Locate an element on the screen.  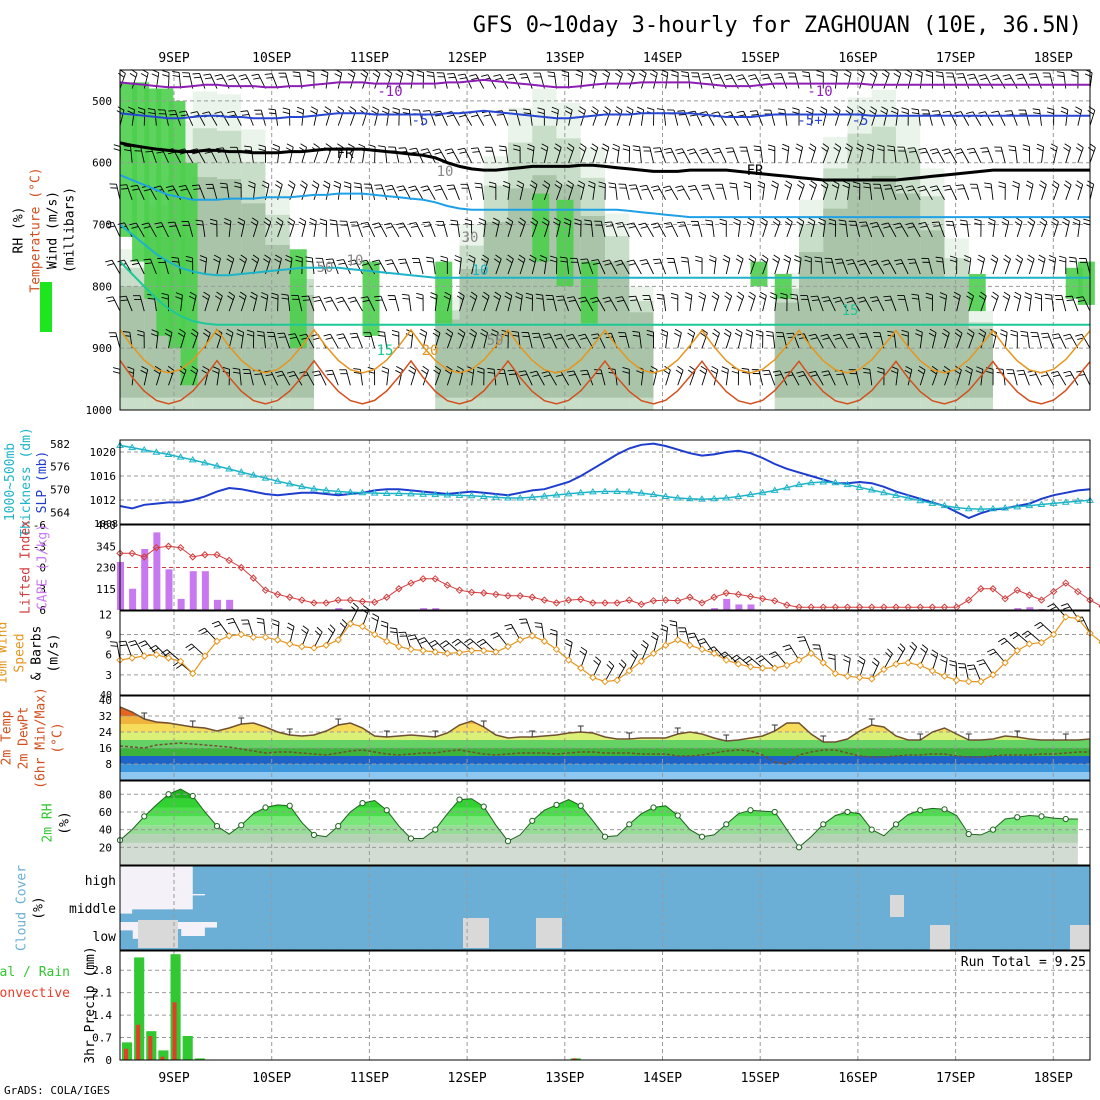
tick-label: 2.1 is located at coordinates (102, 993).